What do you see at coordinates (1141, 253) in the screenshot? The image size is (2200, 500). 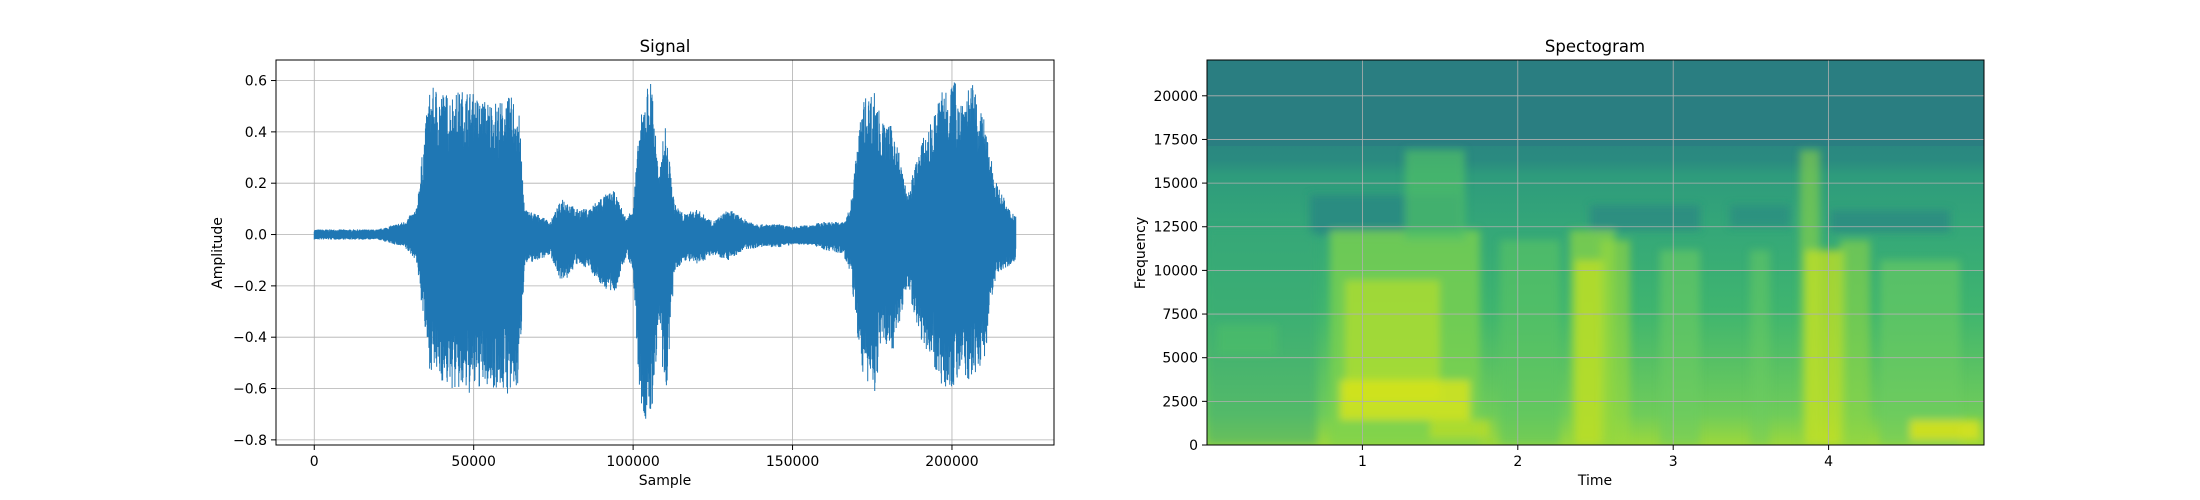 I see `spectrogram-ylabel: Frequency` at bounding box center [1141, 253].